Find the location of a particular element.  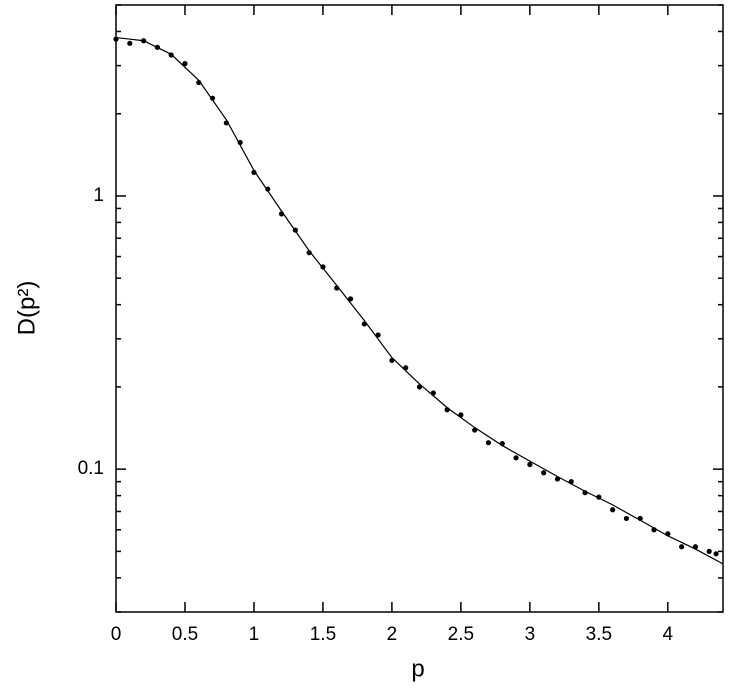

x-tick-label: 1.5 is located at coordinates (323, 634).